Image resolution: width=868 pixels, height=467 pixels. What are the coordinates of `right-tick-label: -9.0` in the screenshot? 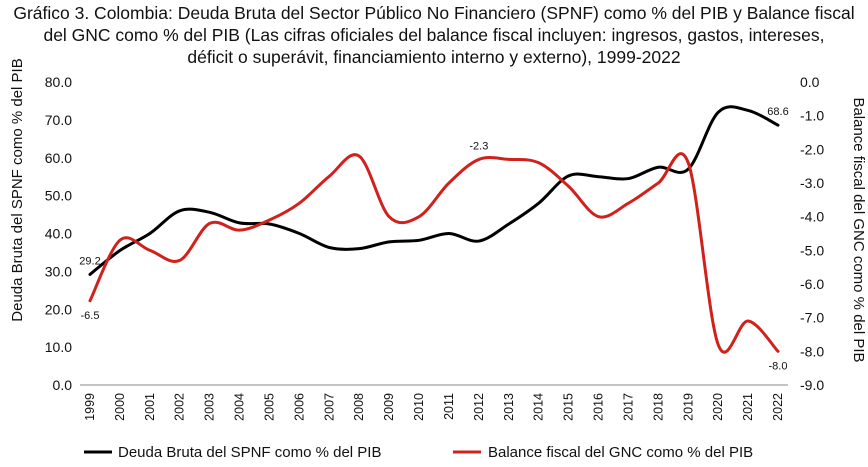 It's located at (812, 385).